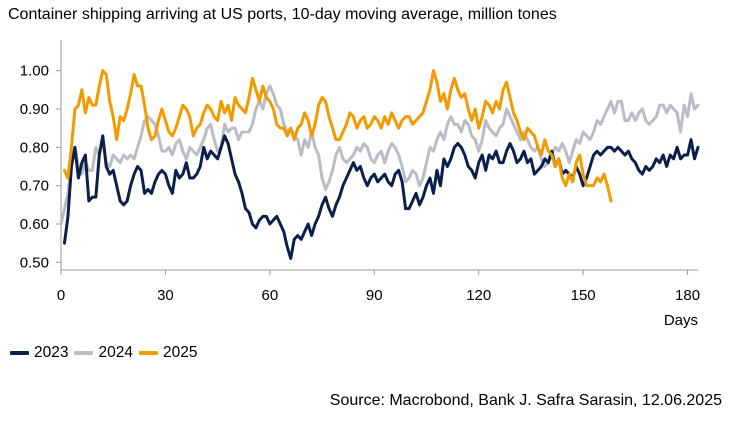  I want to click on x-tick-label: 180, so click(687, 295).